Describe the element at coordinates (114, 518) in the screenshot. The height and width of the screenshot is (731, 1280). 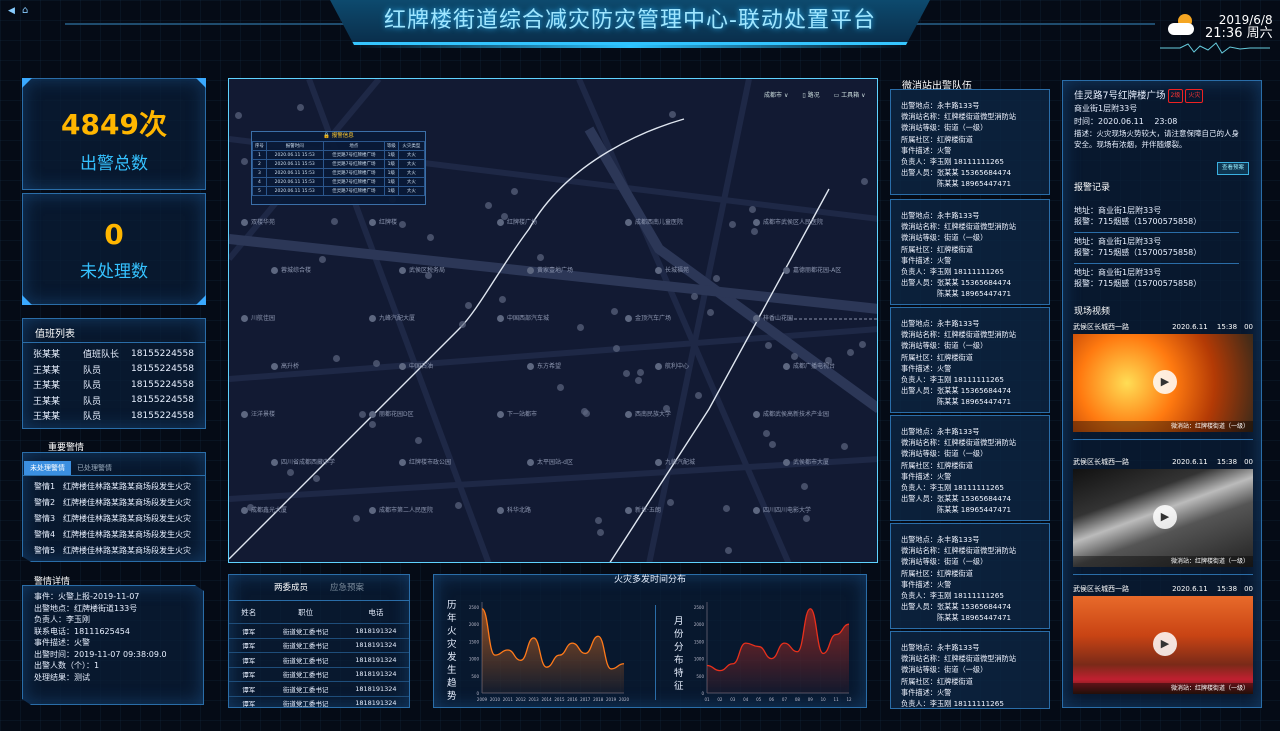
I see `alert-item: 警情3 红牌楼佳林路某路某商场段发生火灾` at that location.